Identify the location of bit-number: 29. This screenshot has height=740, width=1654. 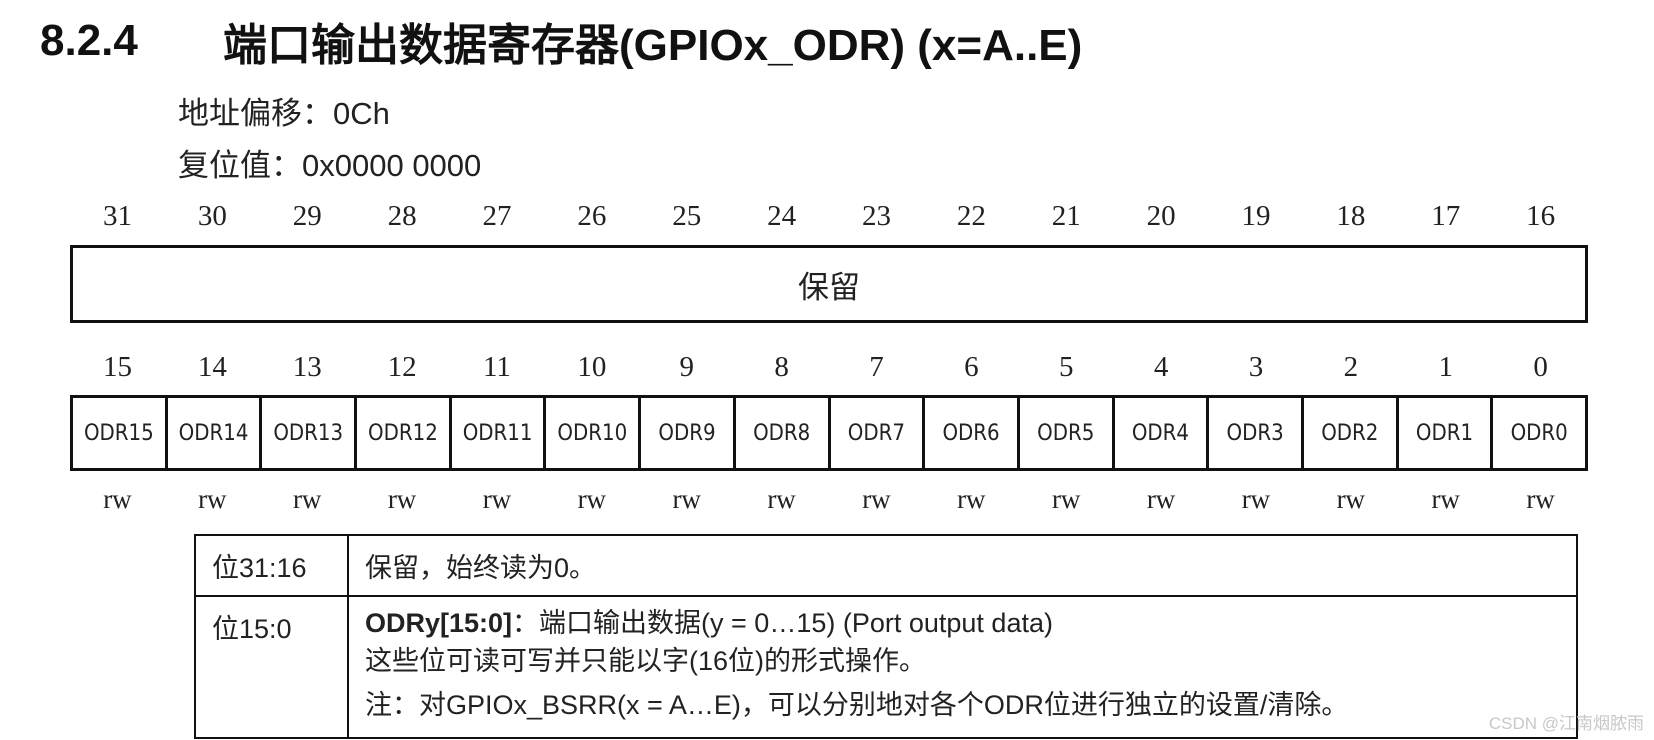
(307, 216).